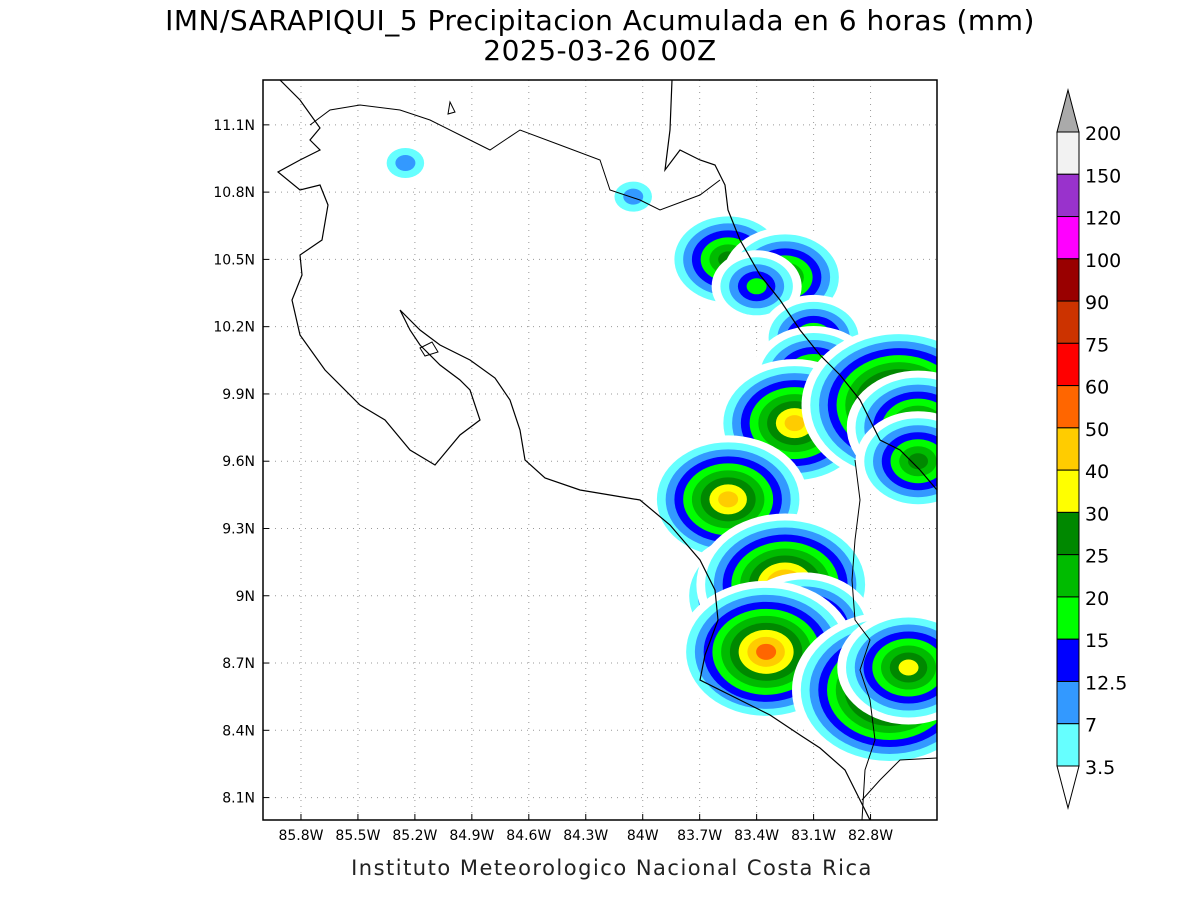 The image size is (1200, 900). I want to click on lat-tick-label: 10.5N, so click(234, 260).